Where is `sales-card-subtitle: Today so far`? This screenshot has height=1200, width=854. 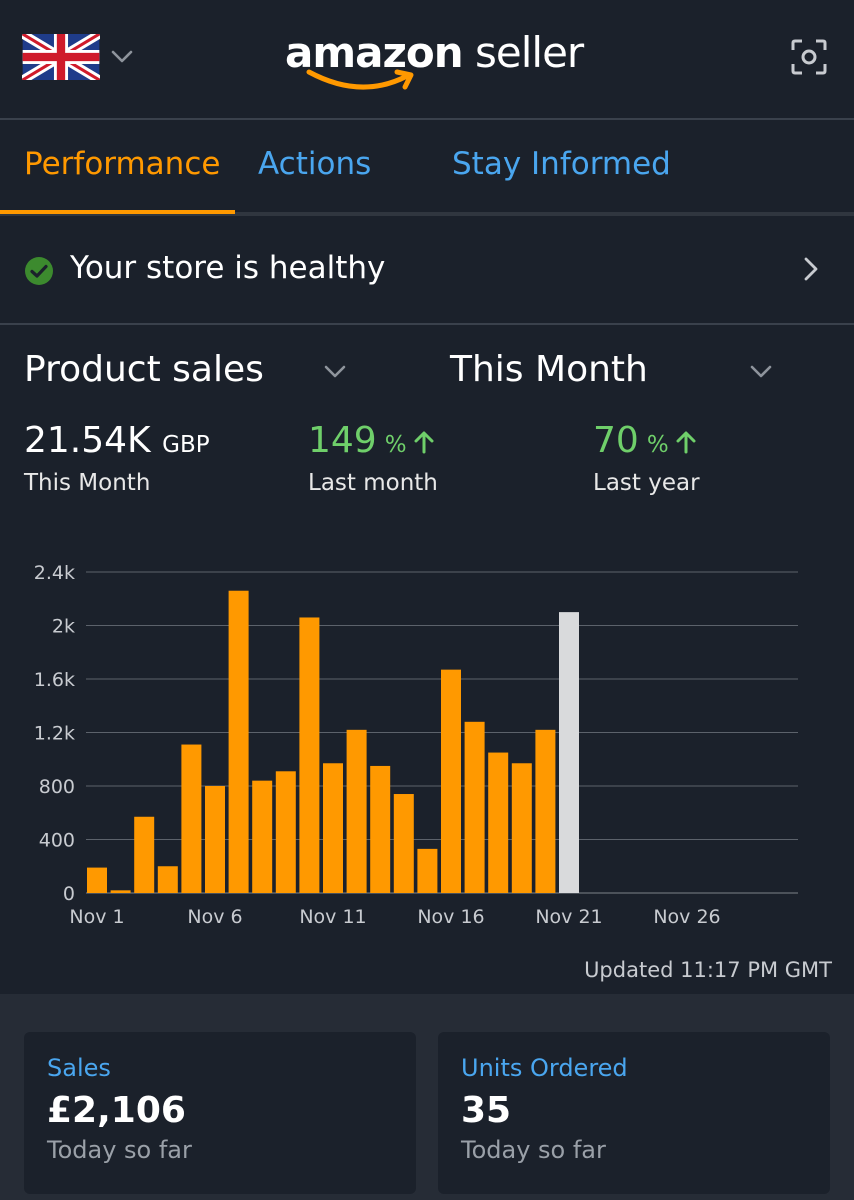 sales-card-subtitle: Today so far is located at coordinates (119, 1150).